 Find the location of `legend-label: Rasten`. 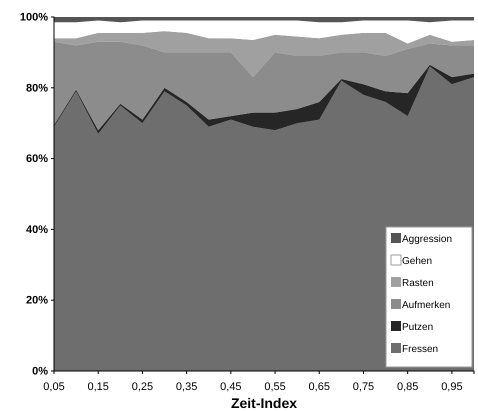

legend-label: Rasten is located at coordinates (418, 283).